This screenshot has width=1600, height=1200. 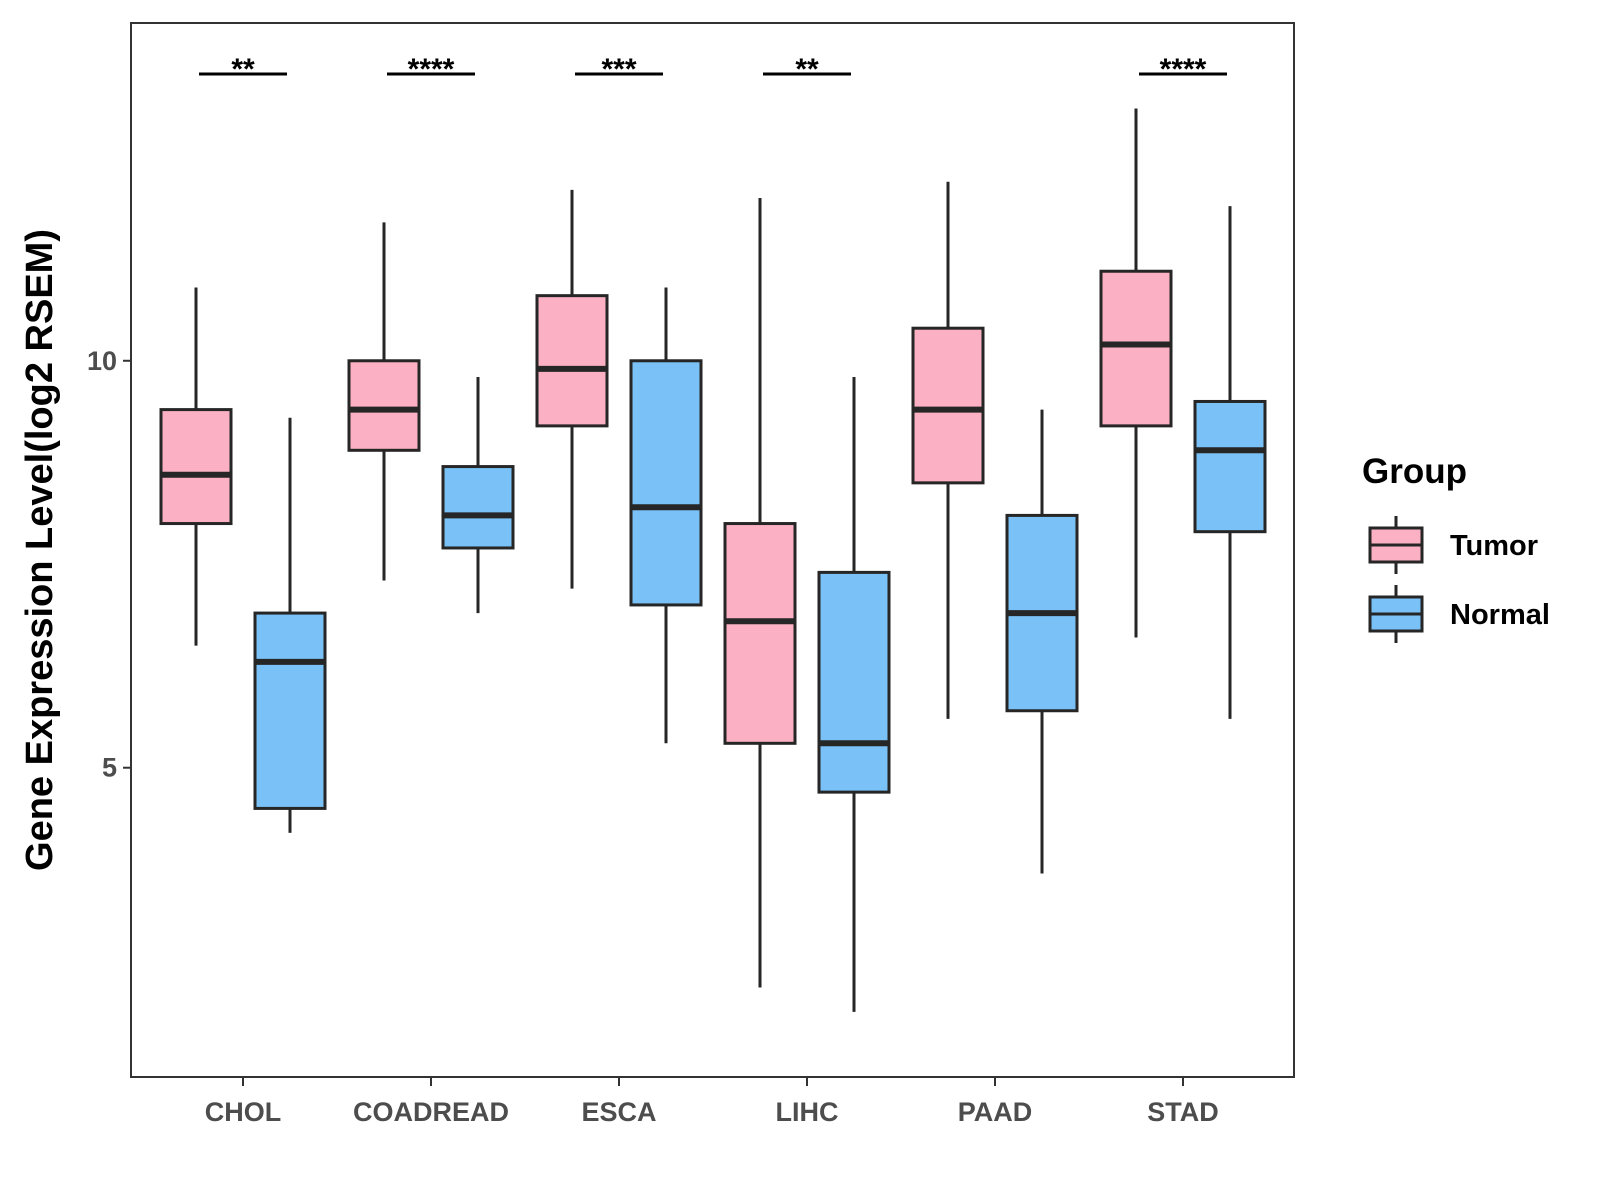 What do you see at coordinates (109, 564) in the screenshot?
I see `y-axis: 5 10` at bounding box center [109, 564].